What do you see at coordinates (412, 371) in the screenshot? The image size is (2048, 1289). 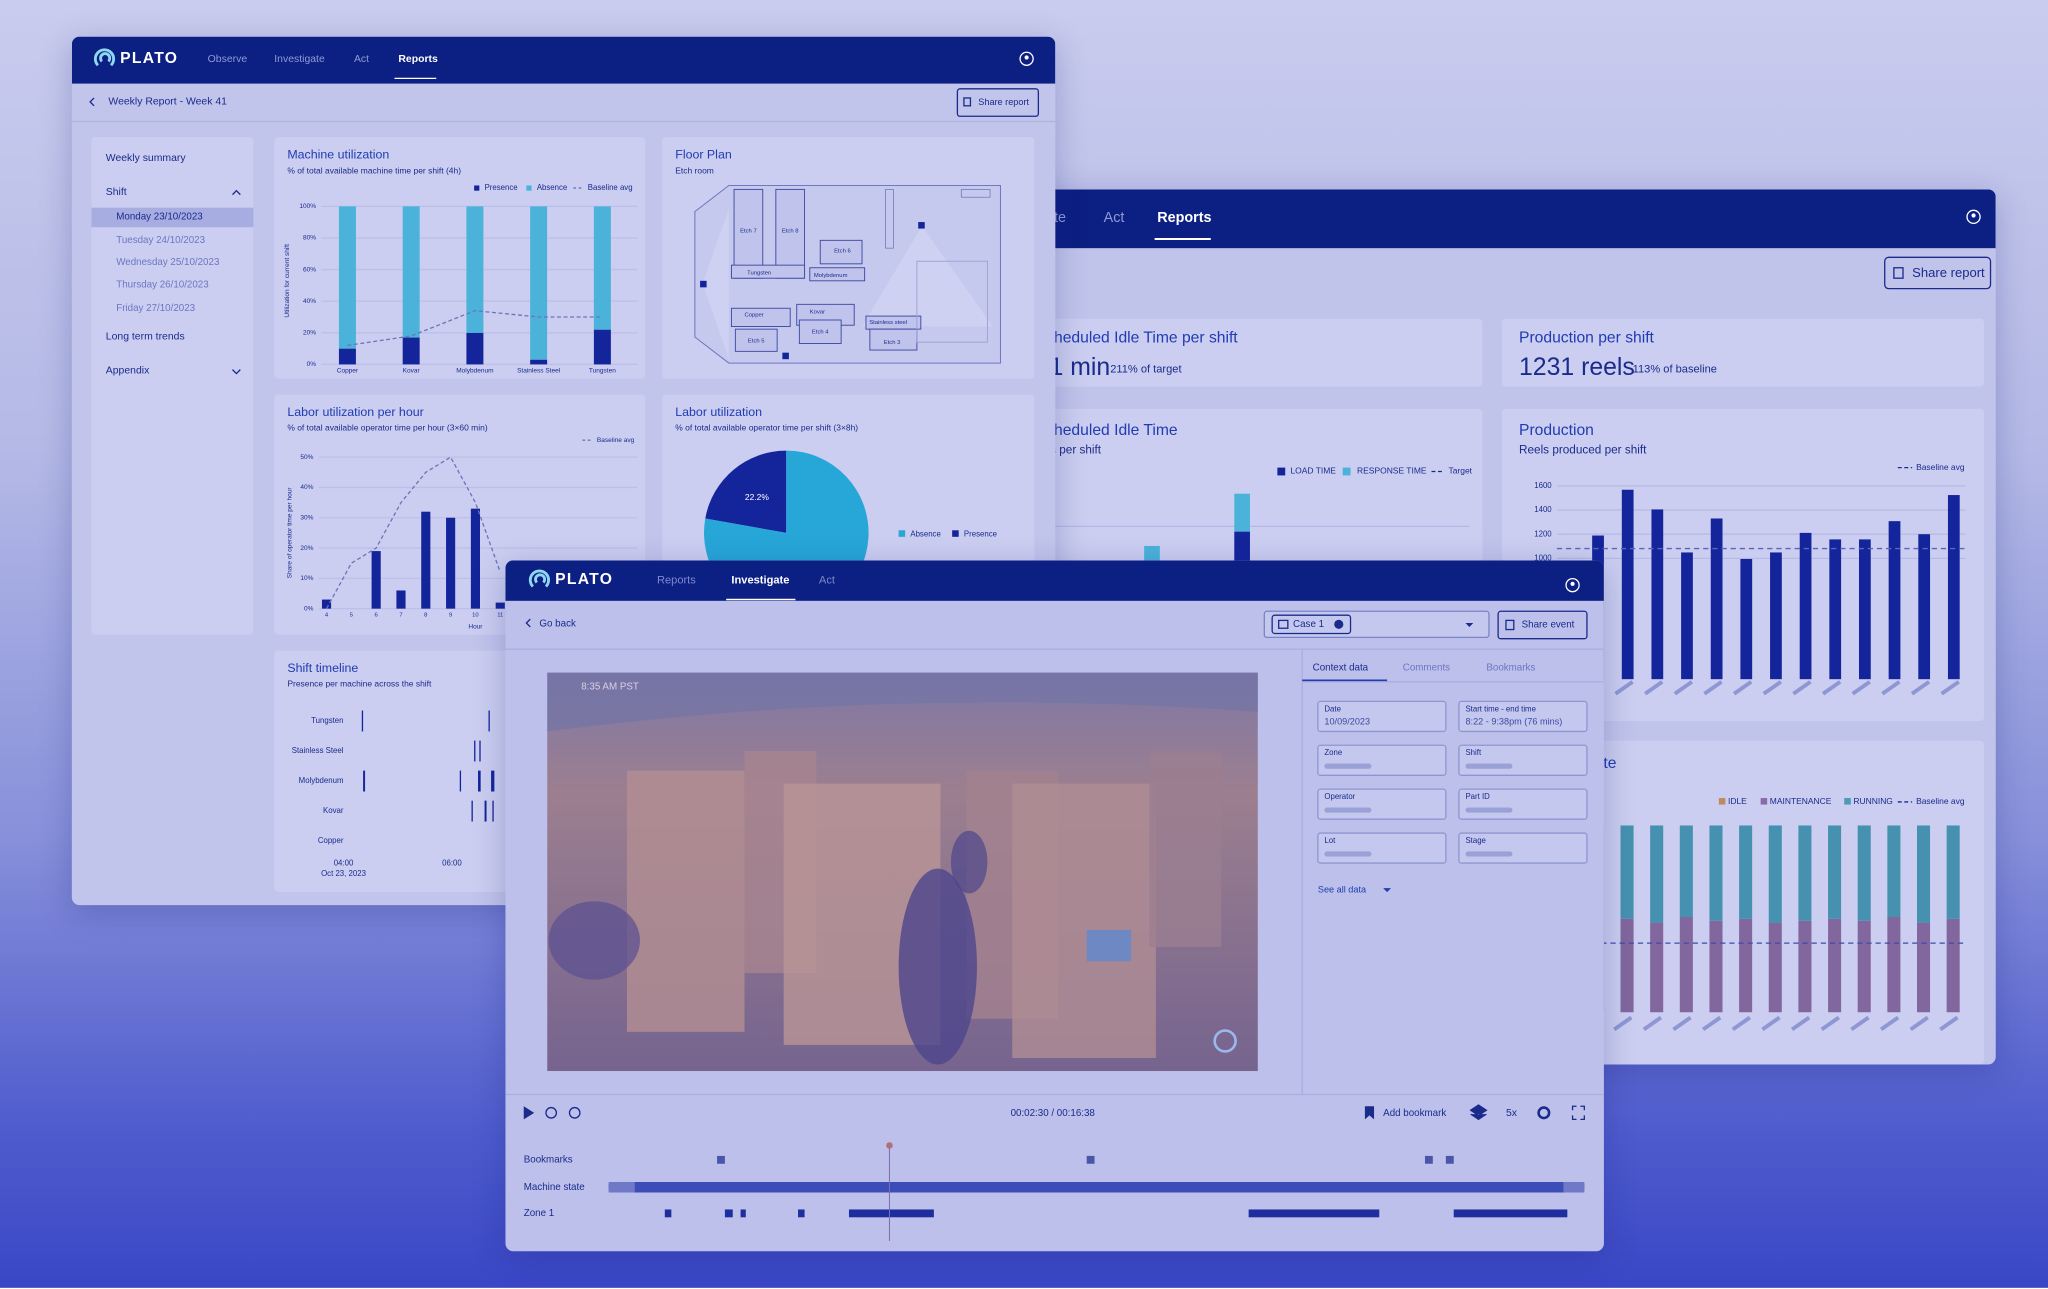 I see `x-tick-label: Kovar` at bounding box center [412, 371].